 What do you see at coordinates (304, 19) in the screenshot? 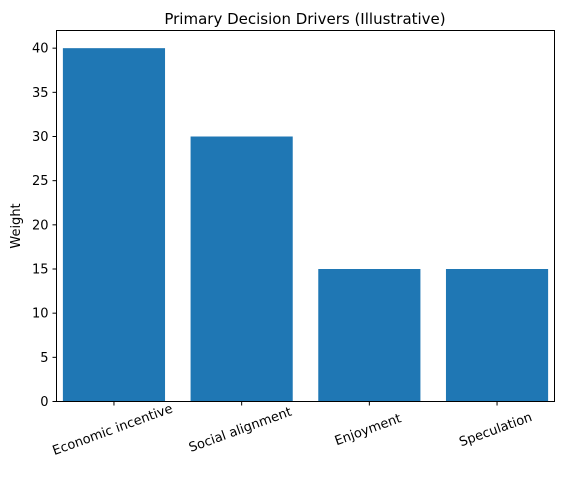
I see `chart-title: Primary Decision Drivers (Illustrative)` at bounding box center [304, 19].